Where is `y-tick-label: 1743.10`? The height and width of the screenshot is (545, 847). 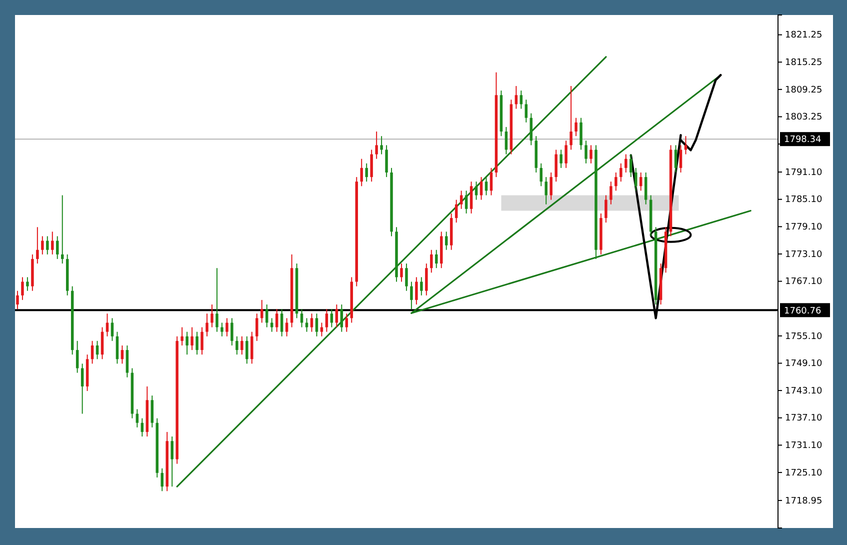
y-tick-label: 1743.10 is located at coordinates (803, 391).